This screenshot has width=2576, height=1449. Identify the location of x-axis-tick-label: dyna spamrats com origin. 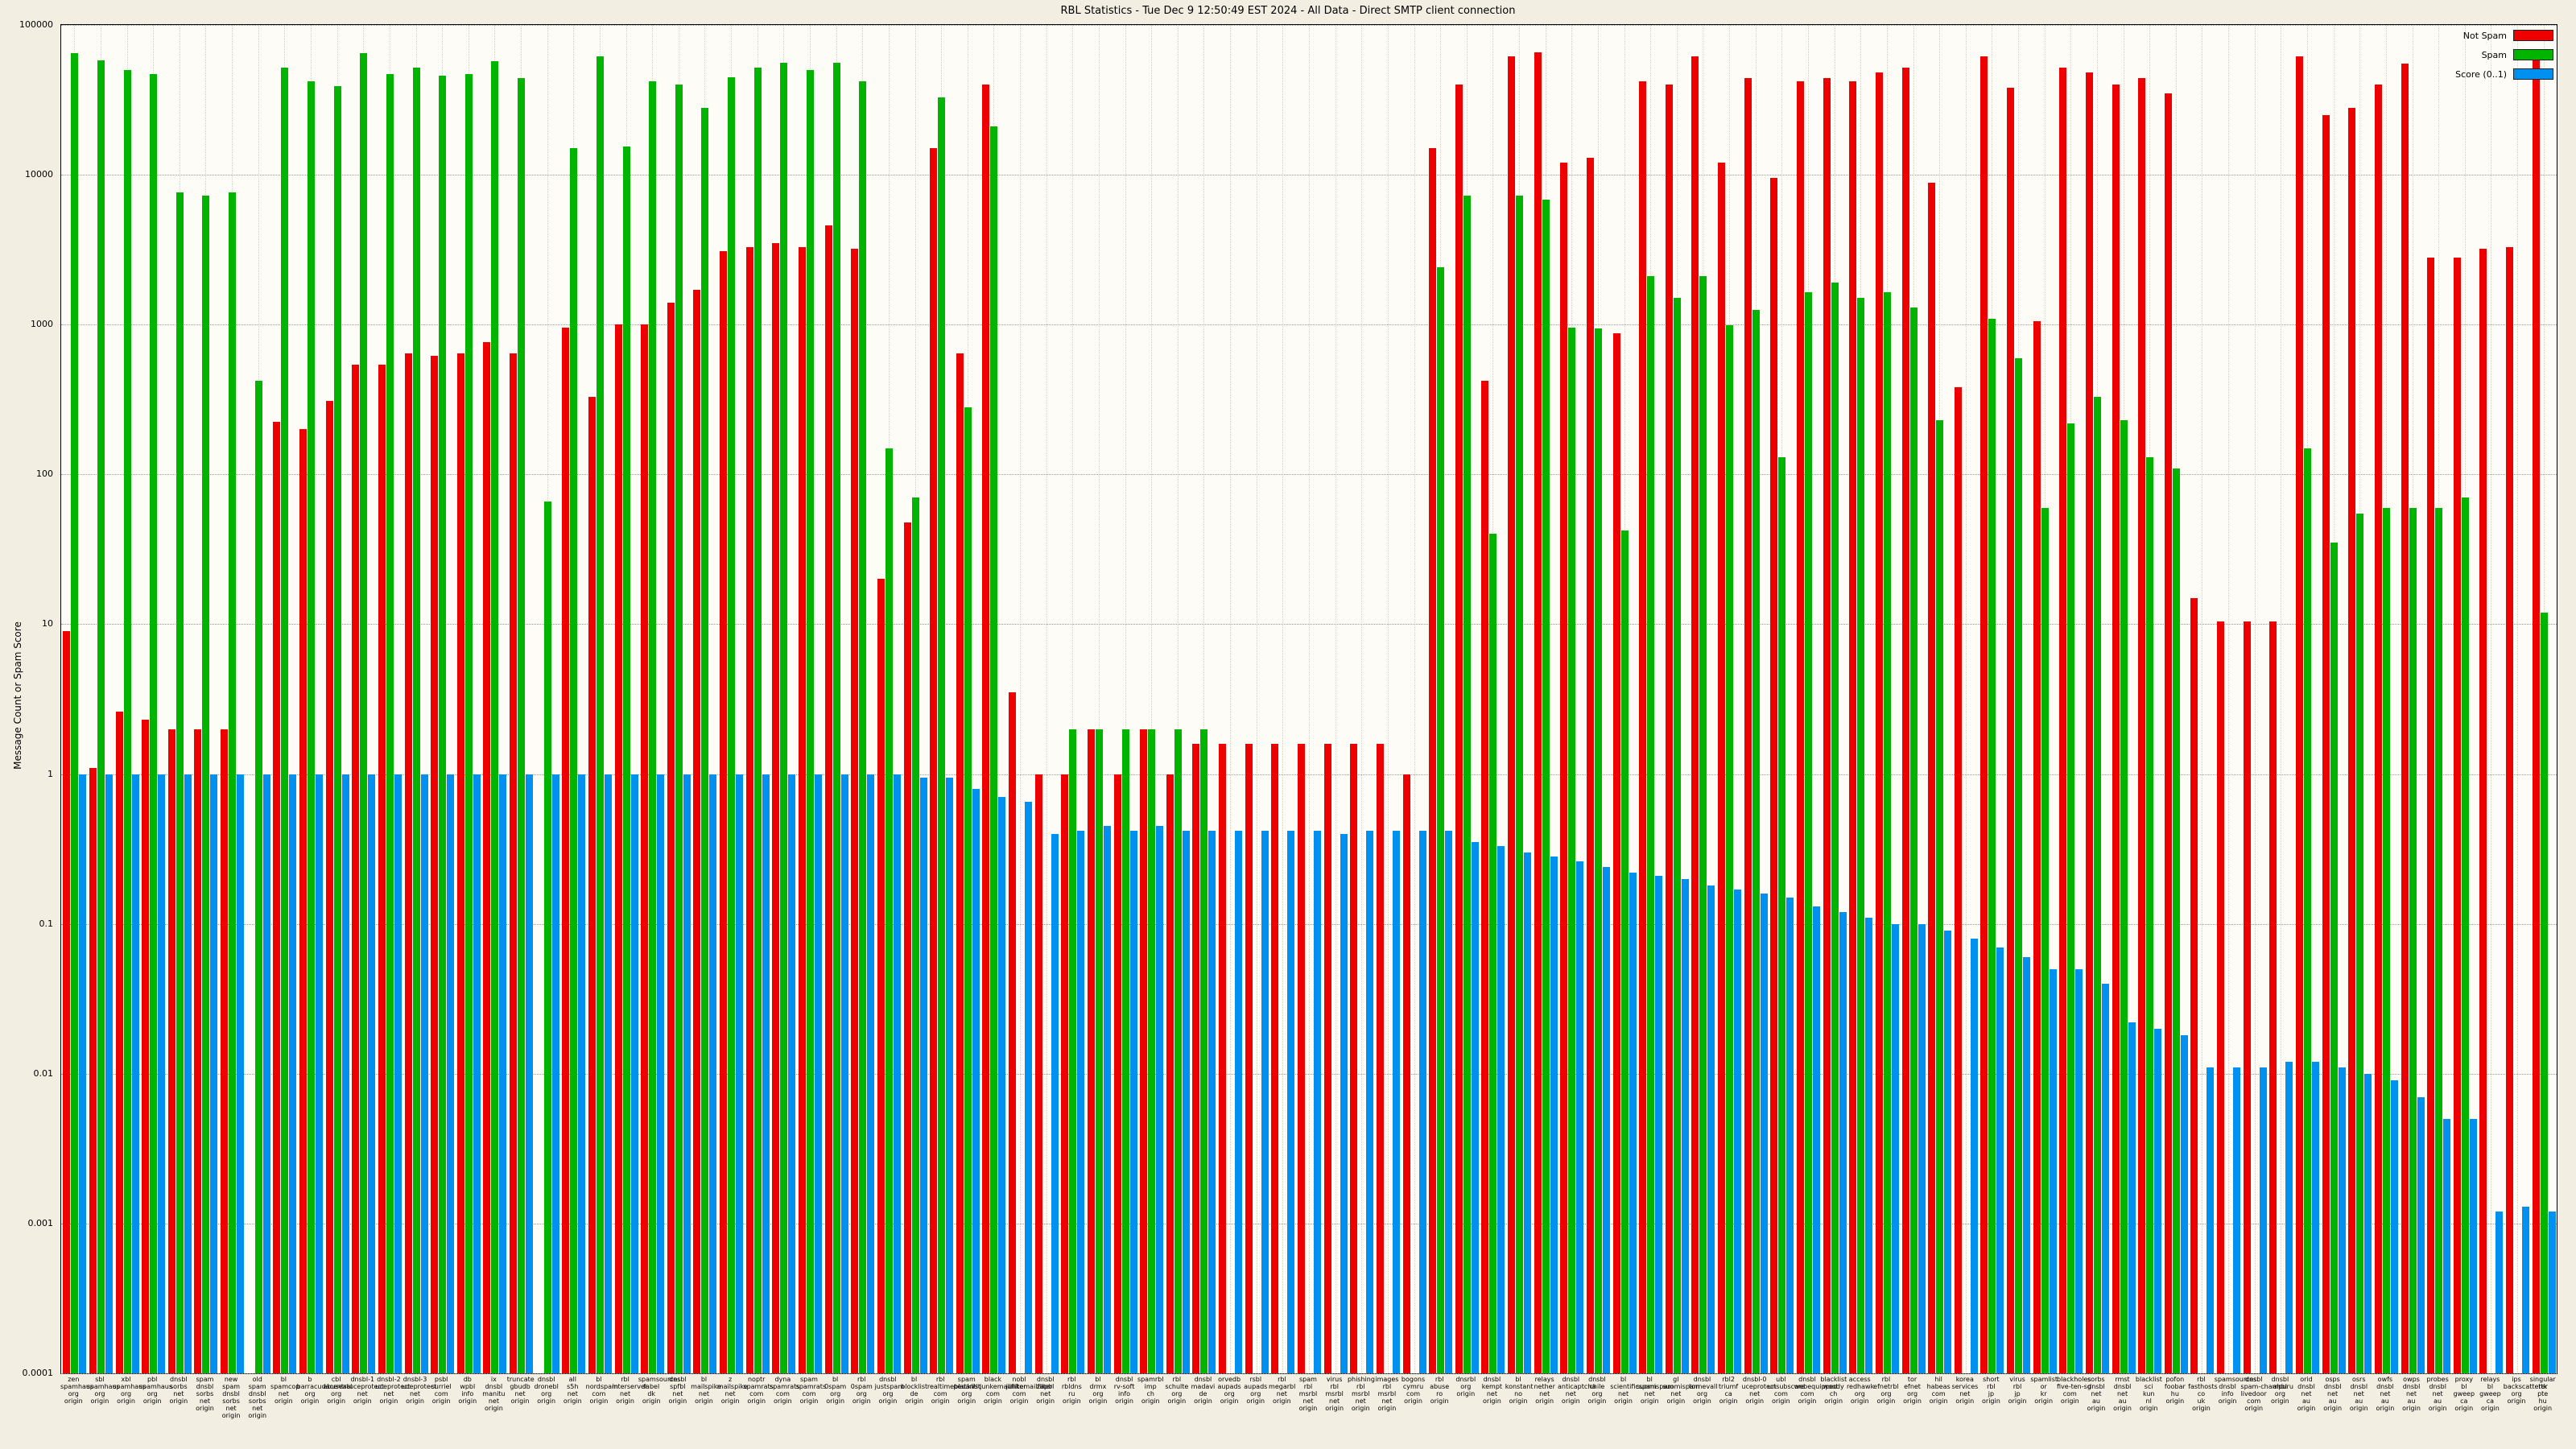
(785, 1390).